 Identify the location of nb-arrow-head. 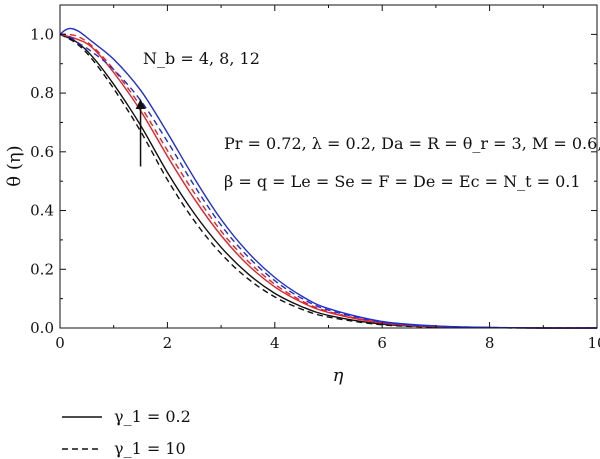
(140, 103).